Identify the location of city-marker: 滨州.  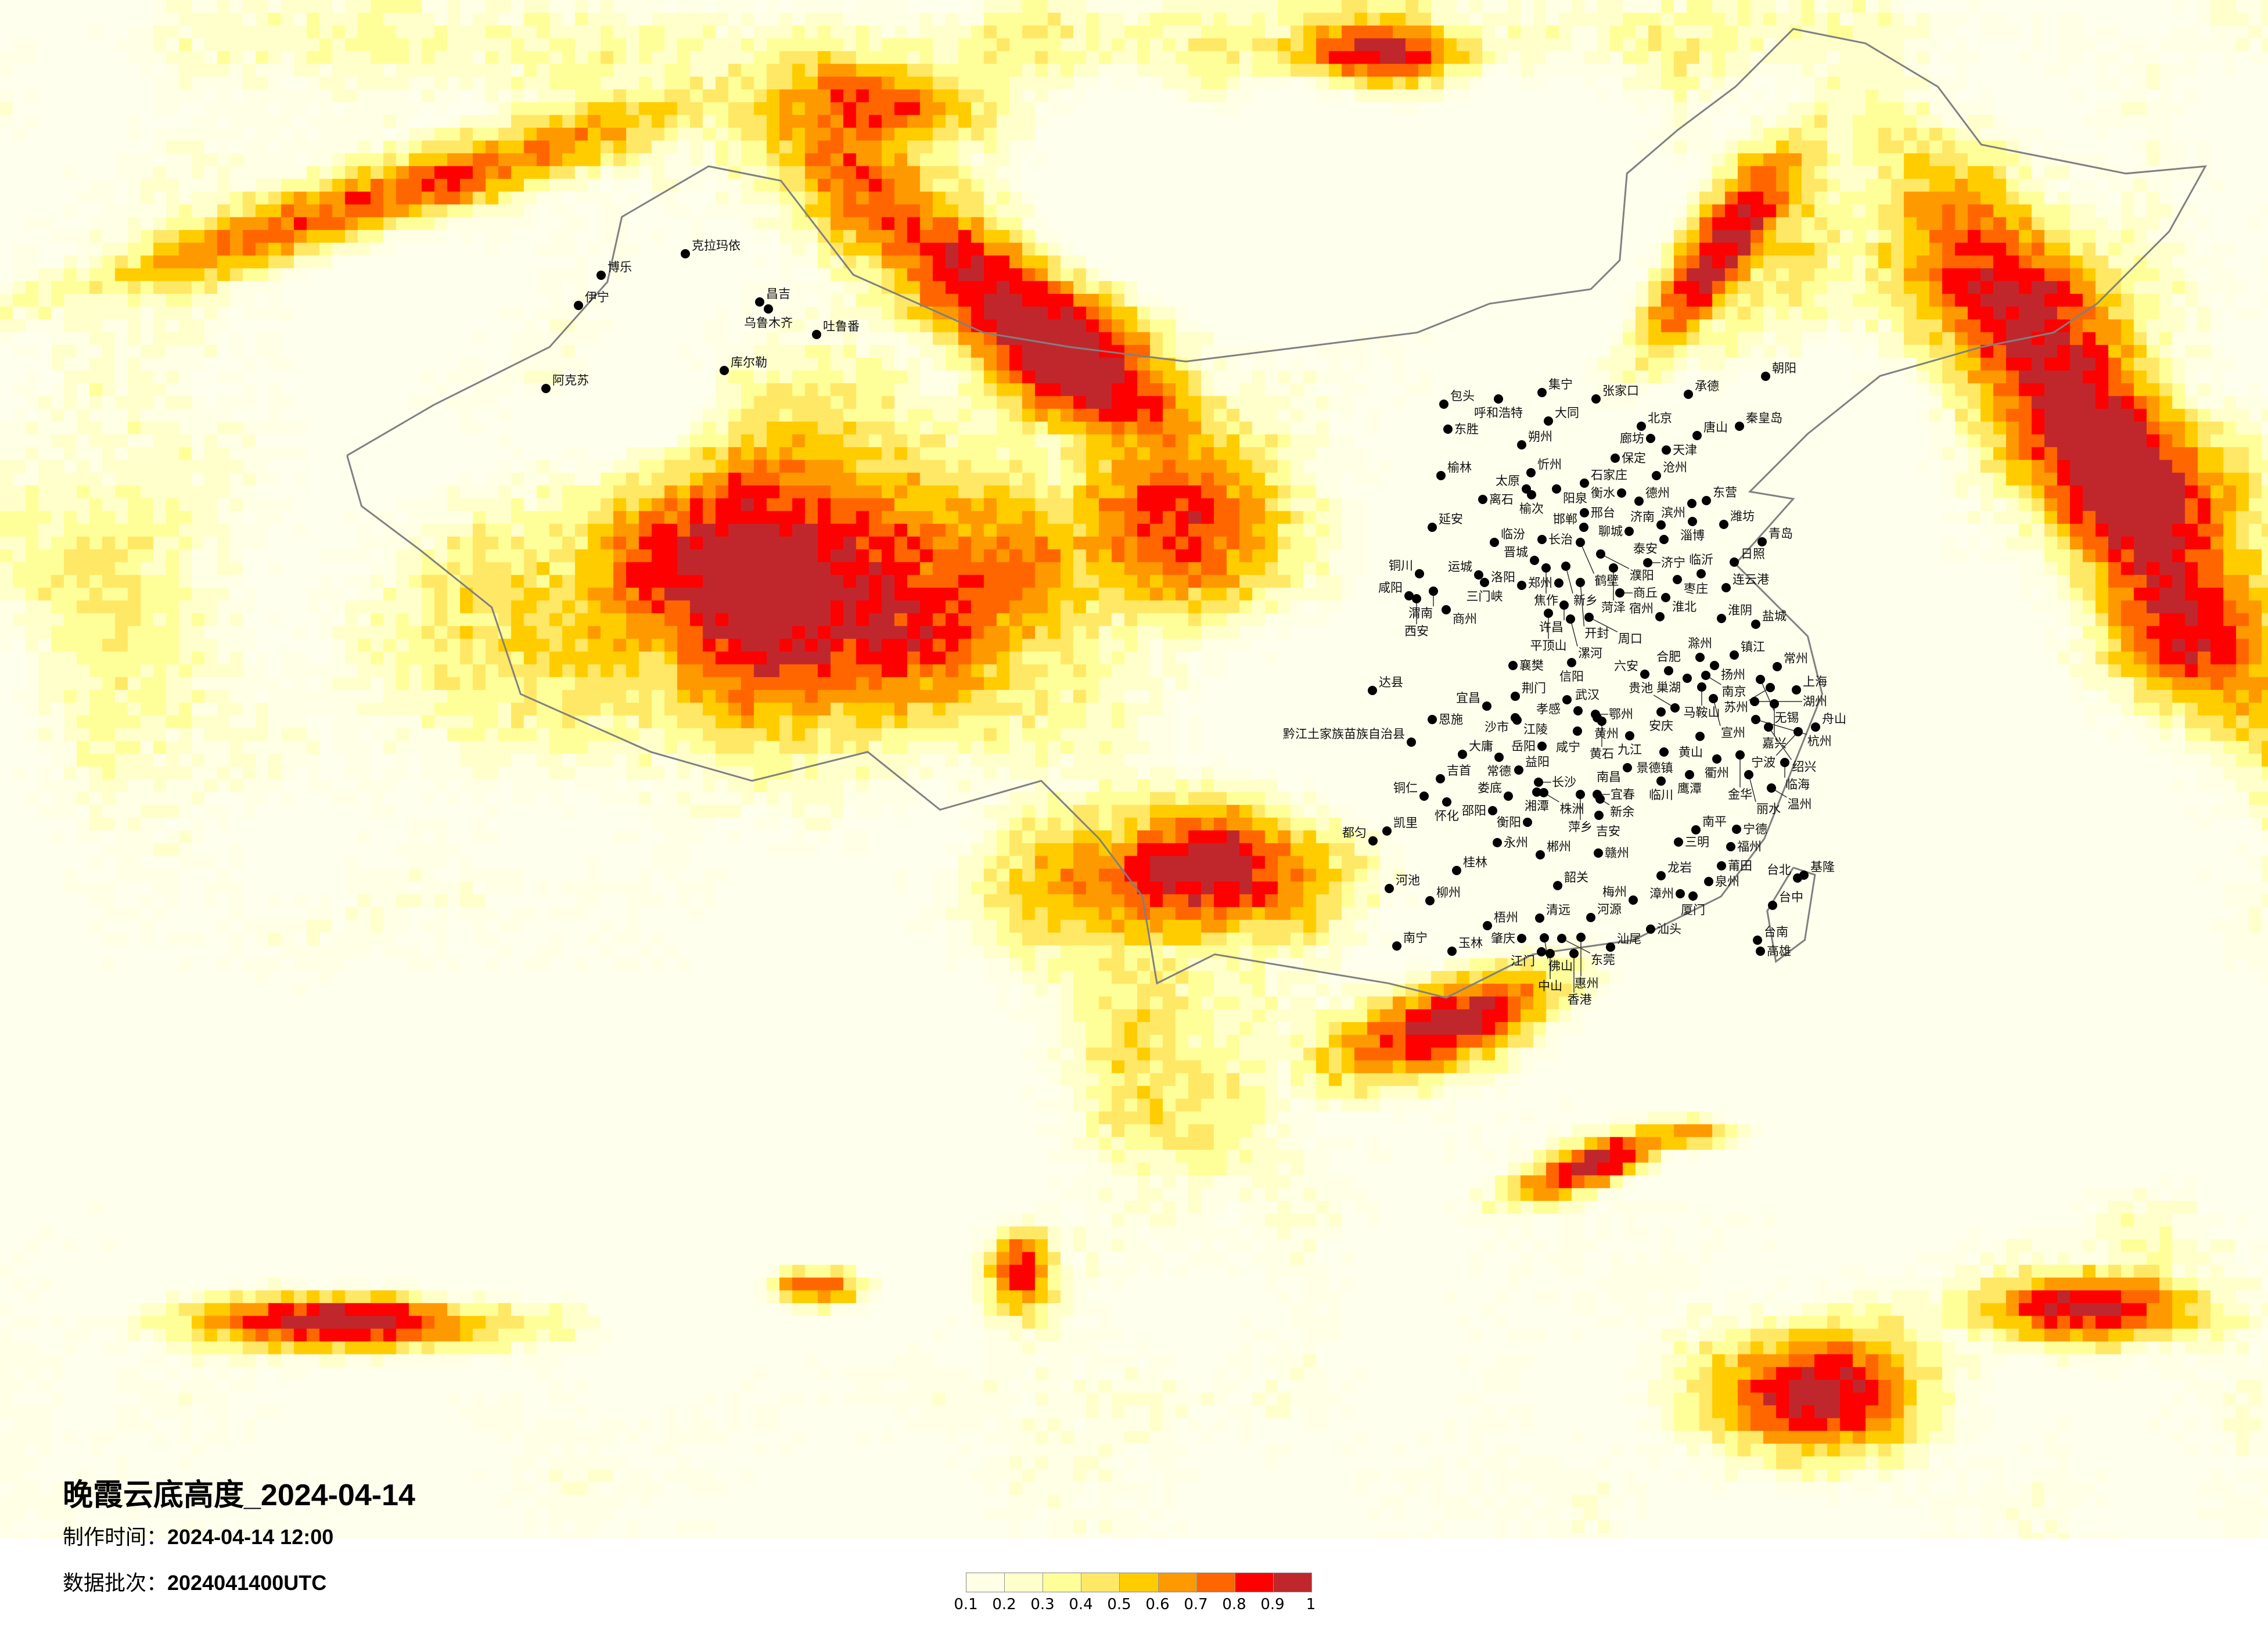
(1678, 509).